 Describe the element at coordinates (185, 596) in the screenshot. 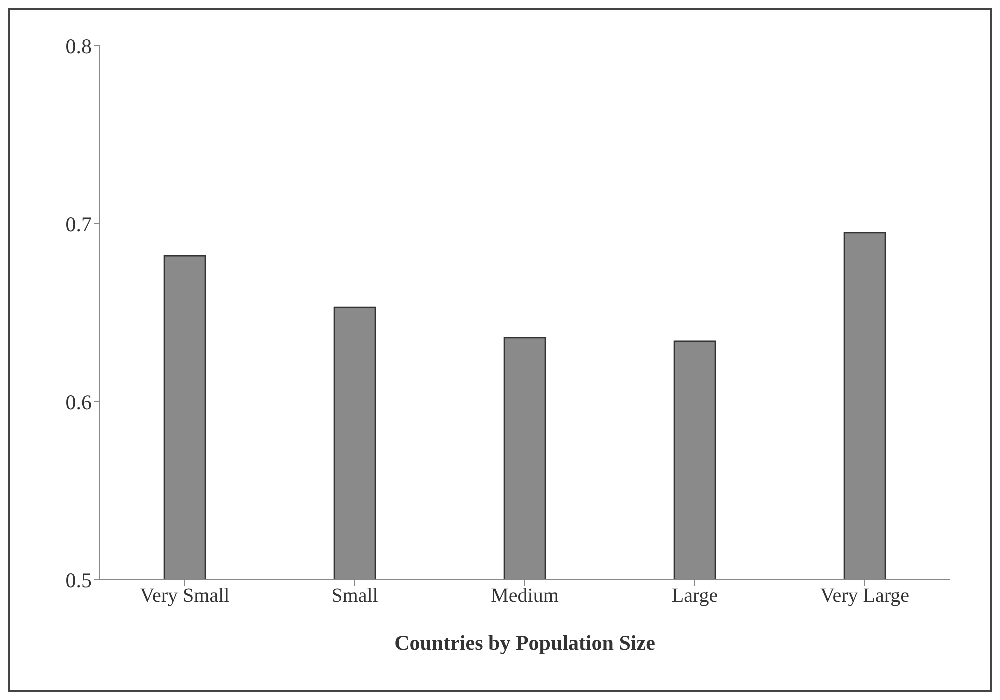

I see `x-tick-label: Very Small` at that location.